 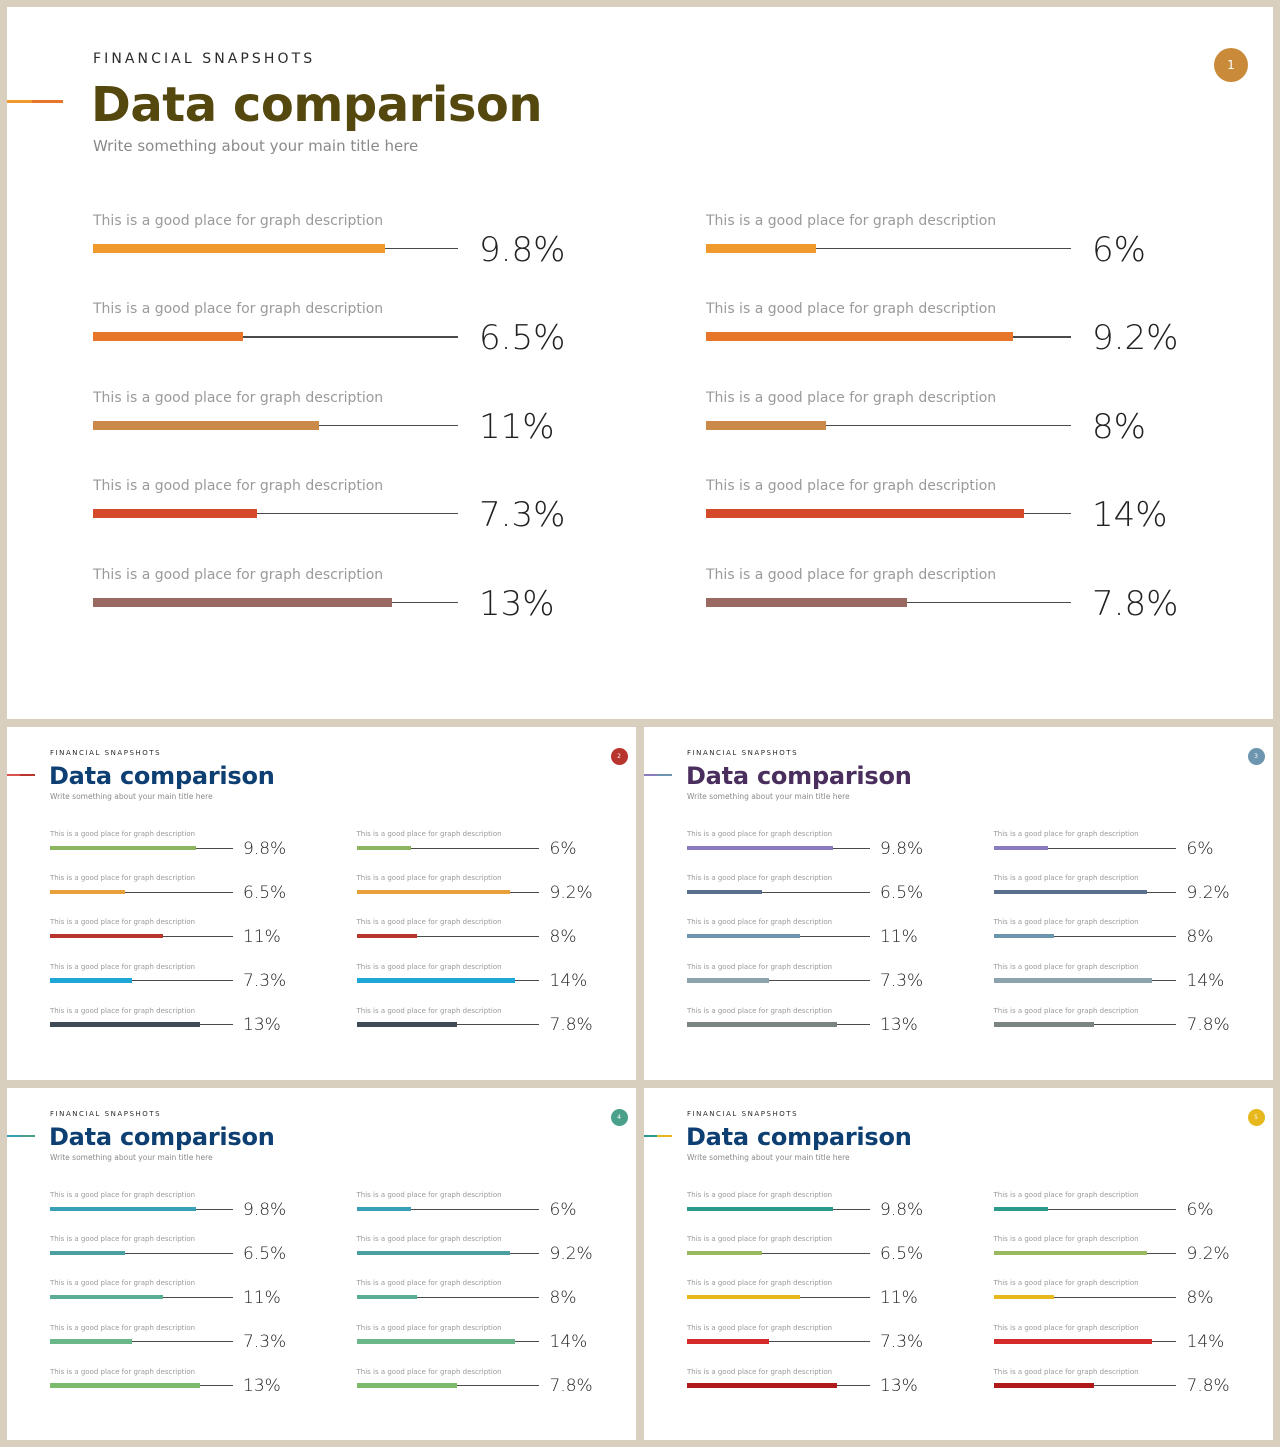 I want to click on percent-value: 7.3%, so click(x=902, y=981).